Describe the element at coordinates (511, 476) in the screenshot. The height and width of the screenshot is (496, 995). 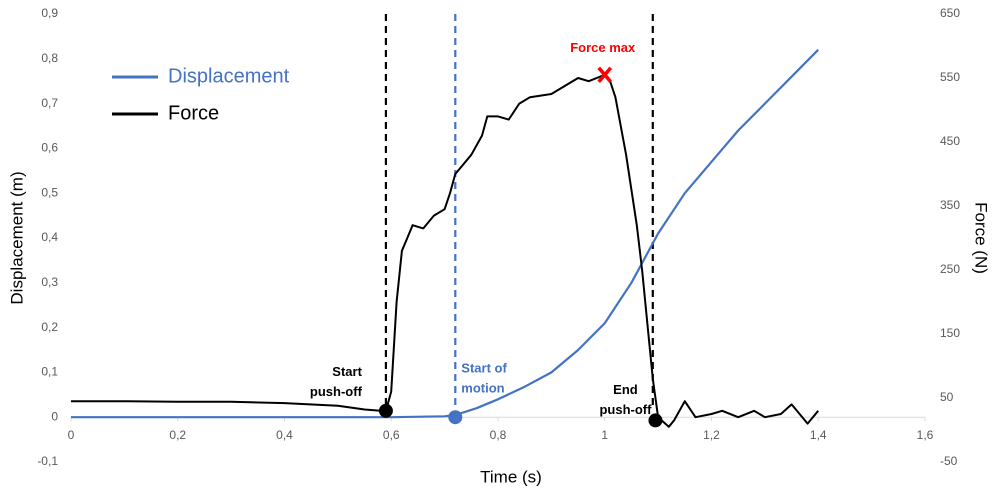
I see `x-axis-label: Time (s)` at that location.